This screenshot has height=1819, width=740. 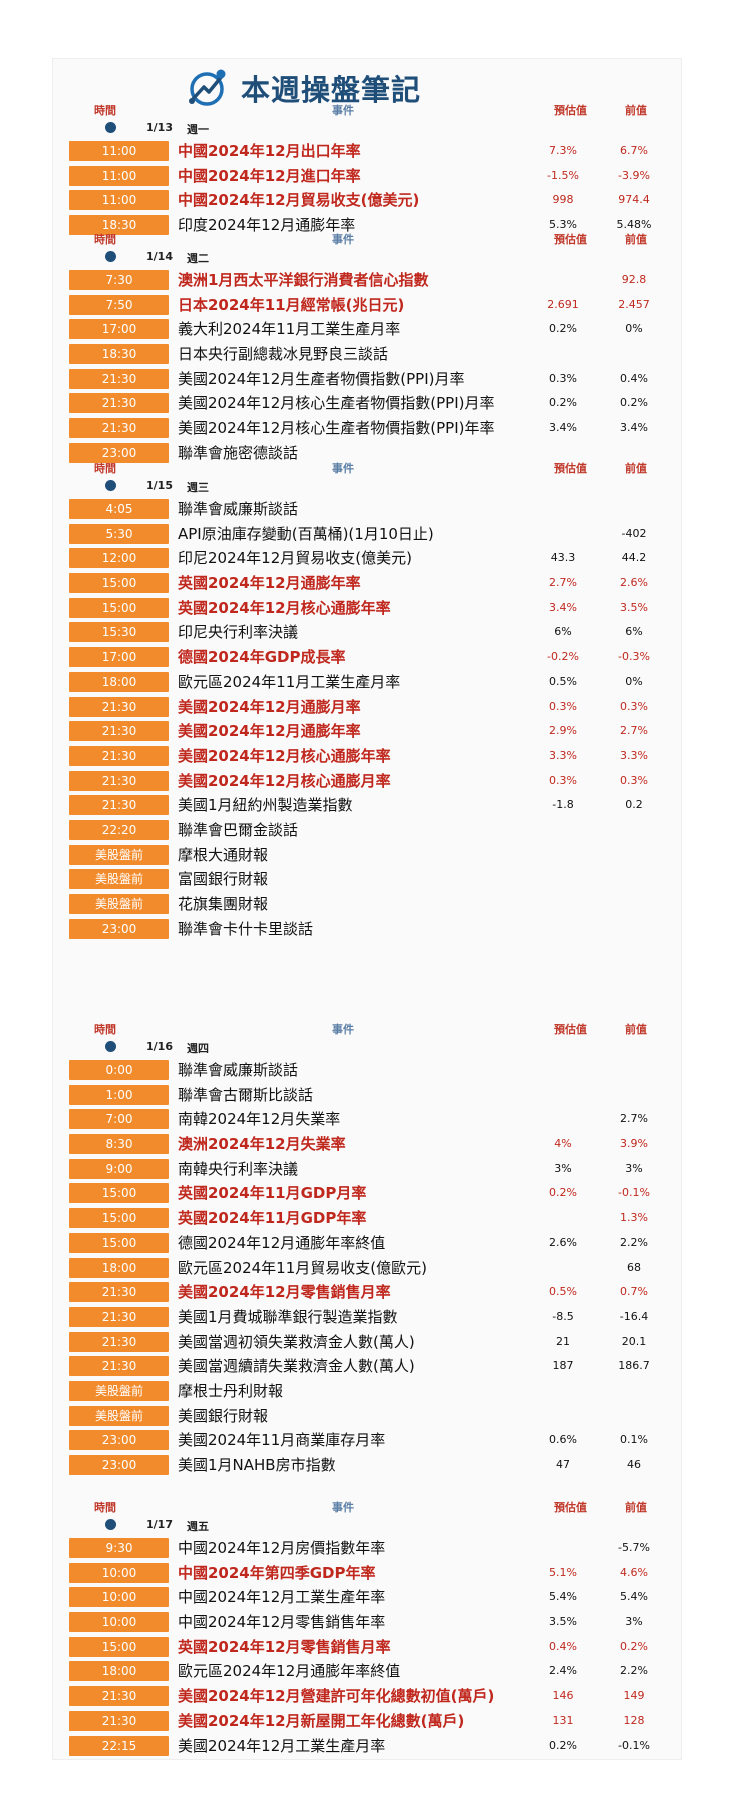 What do you see at coordinates (634, 225) in the screenshot?
I see `previous-value: 5.48%` at bounding box center [634, 225].